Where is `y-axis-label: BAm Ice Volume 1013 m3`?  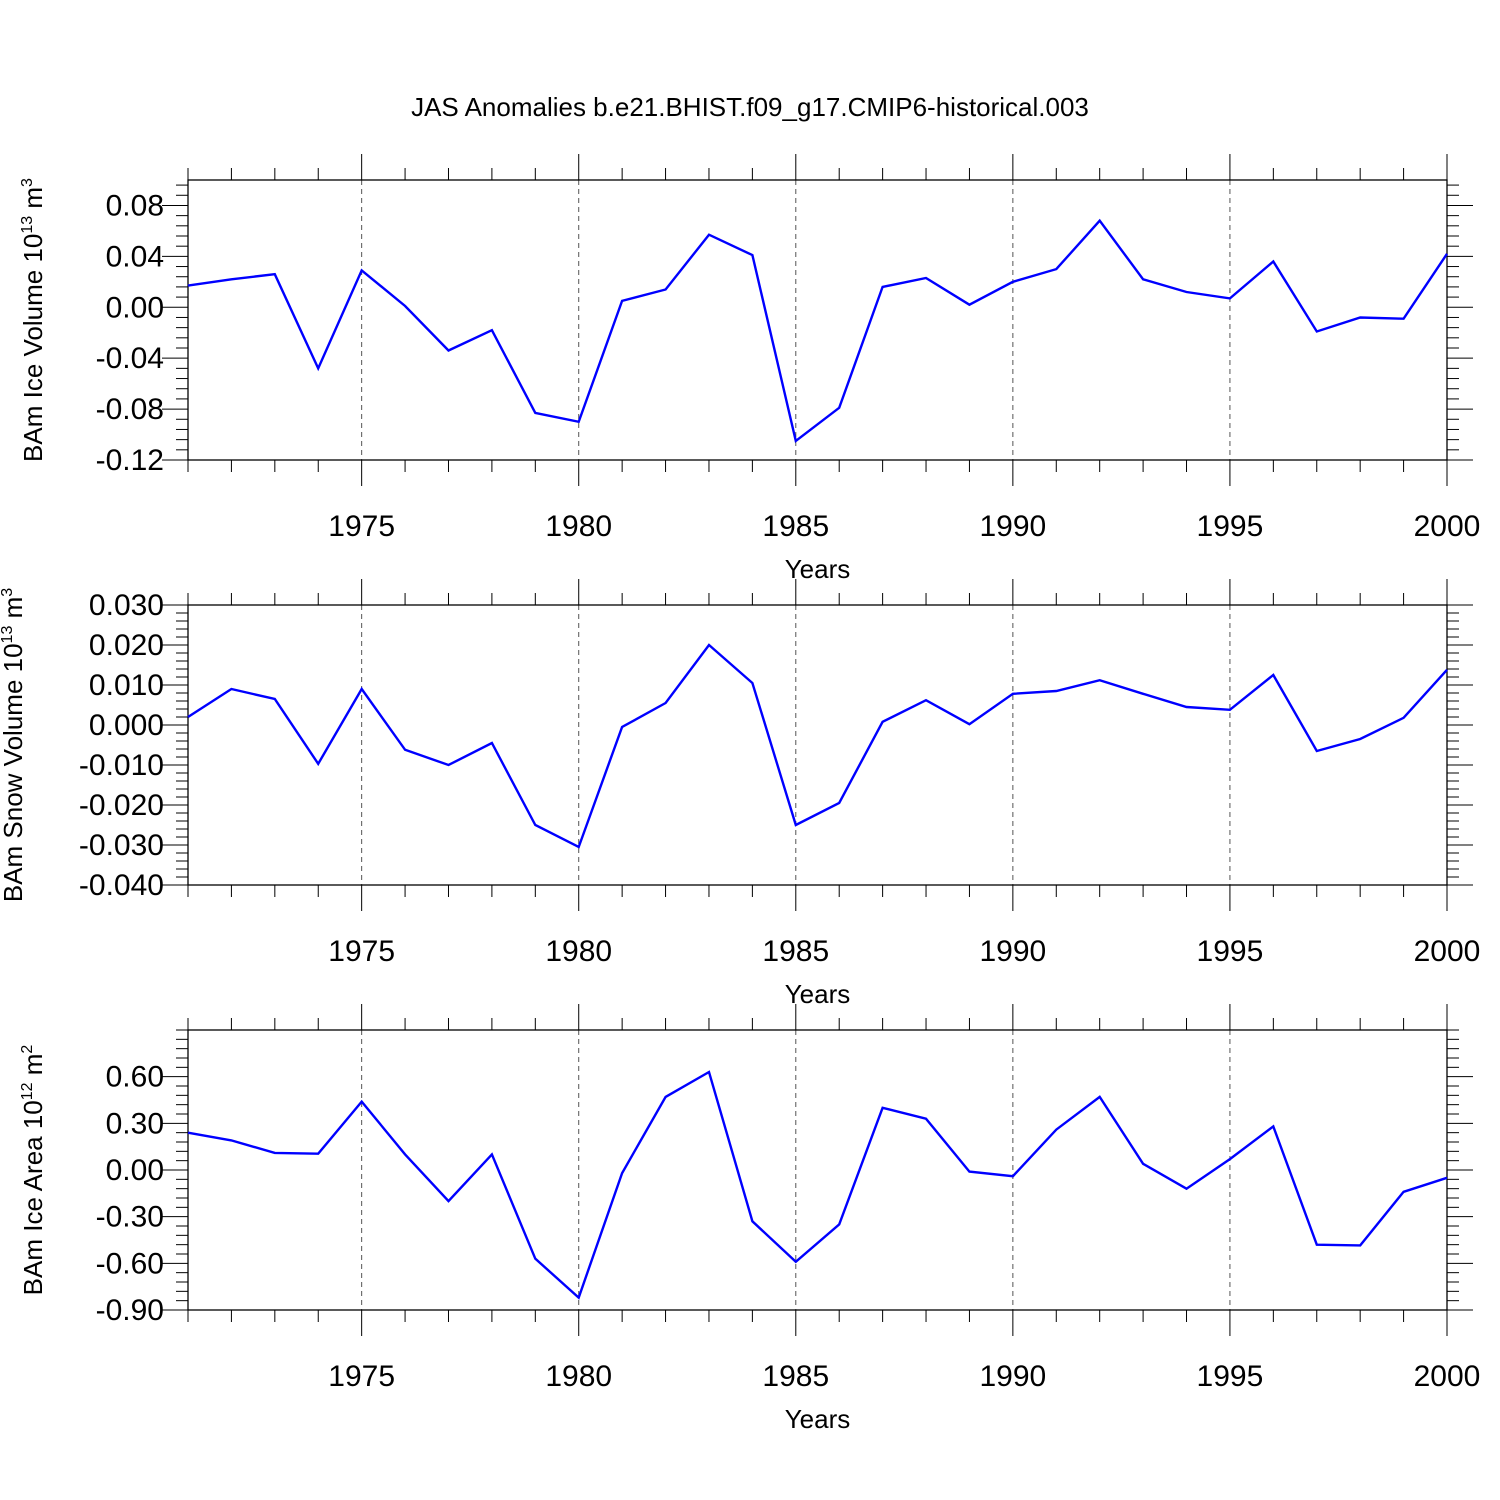 y-axis-label: BAm Ice Volume 1013 m3 is located at coordinates (33, 320).